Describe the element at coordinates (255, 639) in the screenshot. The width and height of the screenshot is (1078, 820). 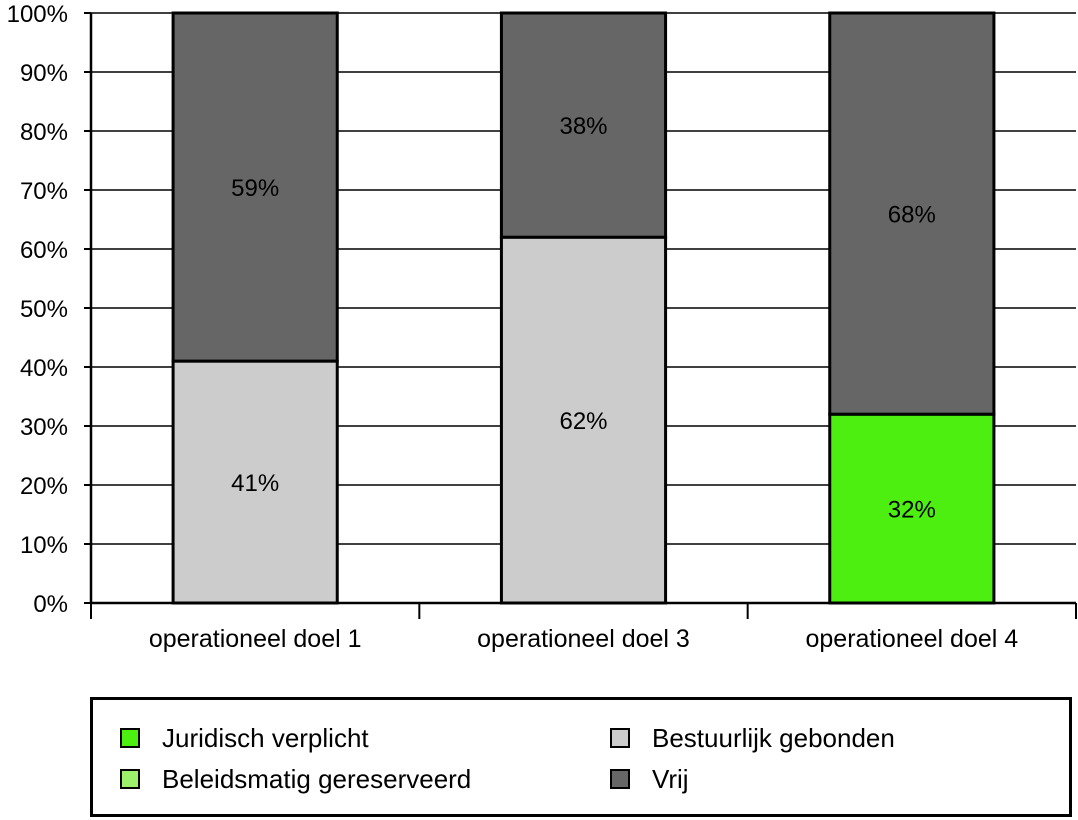
I see `x-tick-label: operationeel doel 1` at that location.